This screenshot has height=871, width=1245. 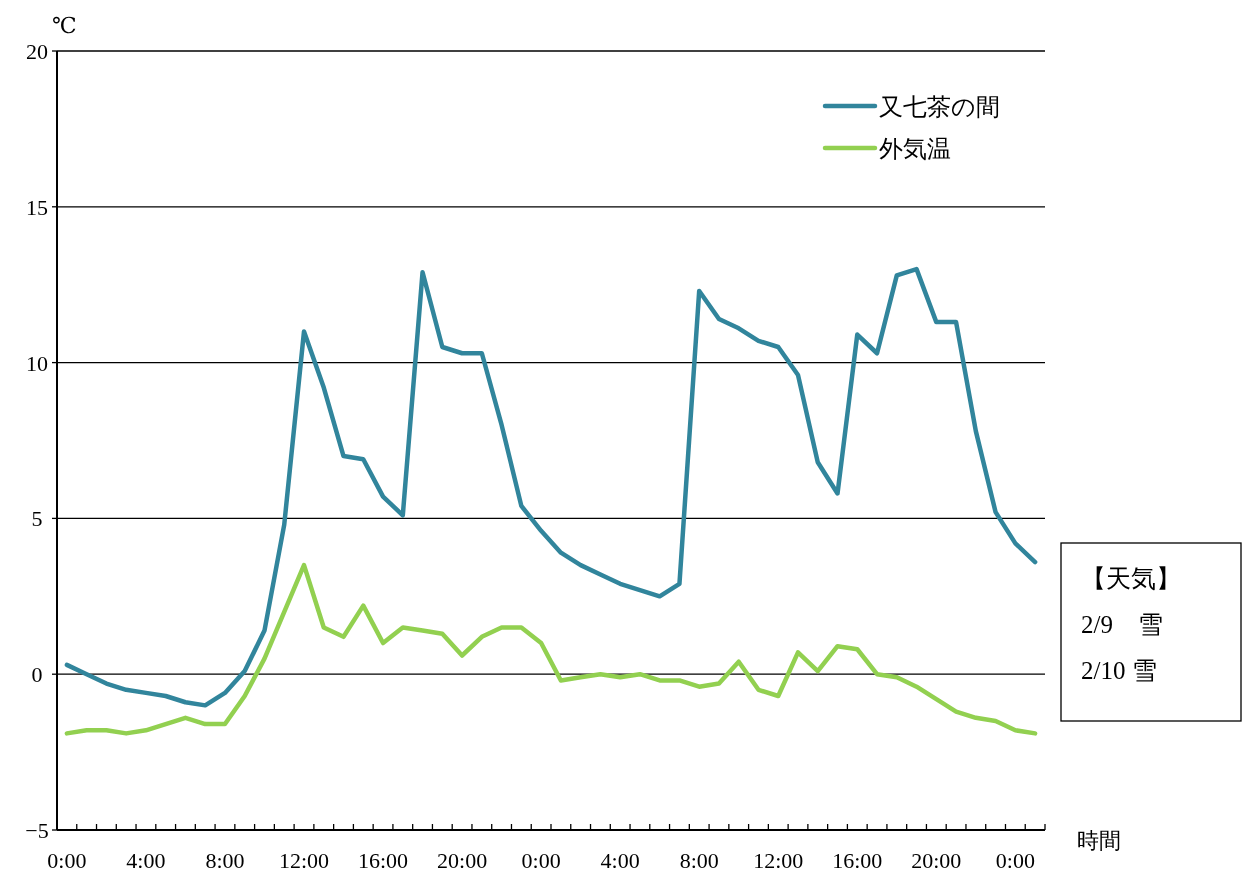 I want to click on y-tick-label: 10, so click(x=37, y=363).